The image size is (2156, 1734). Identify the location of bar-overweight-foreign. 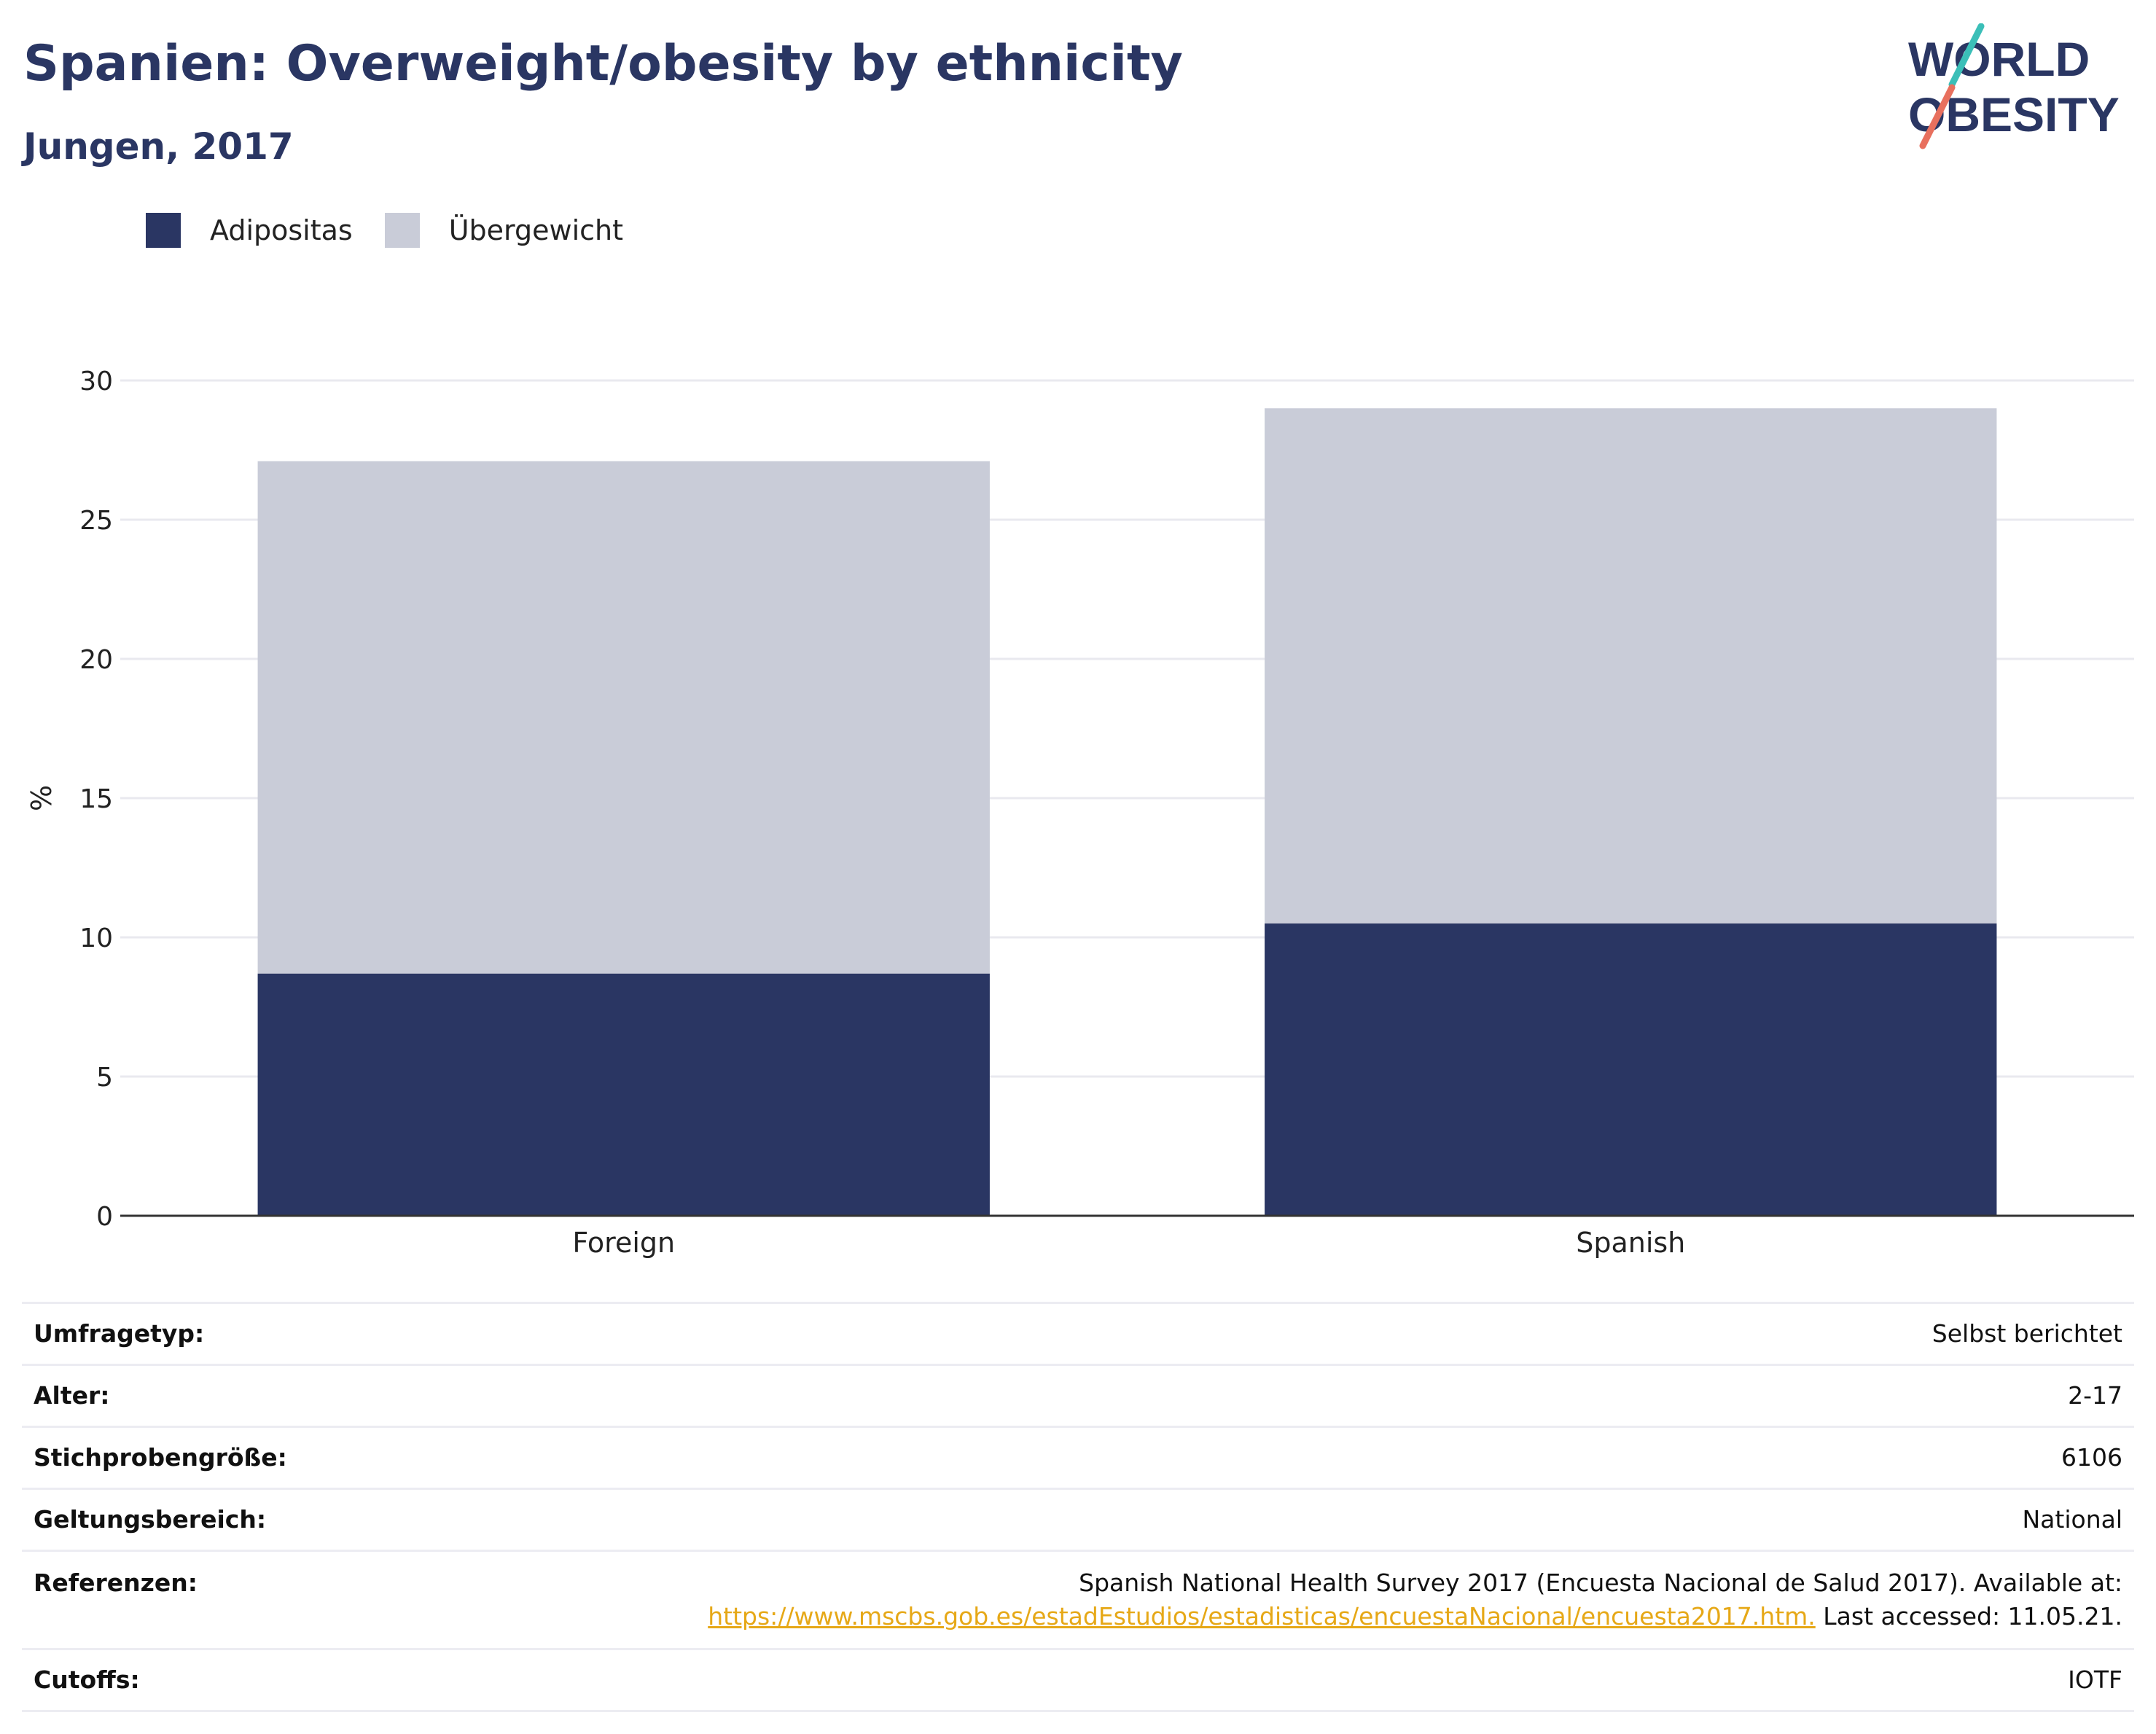
(623, 717).